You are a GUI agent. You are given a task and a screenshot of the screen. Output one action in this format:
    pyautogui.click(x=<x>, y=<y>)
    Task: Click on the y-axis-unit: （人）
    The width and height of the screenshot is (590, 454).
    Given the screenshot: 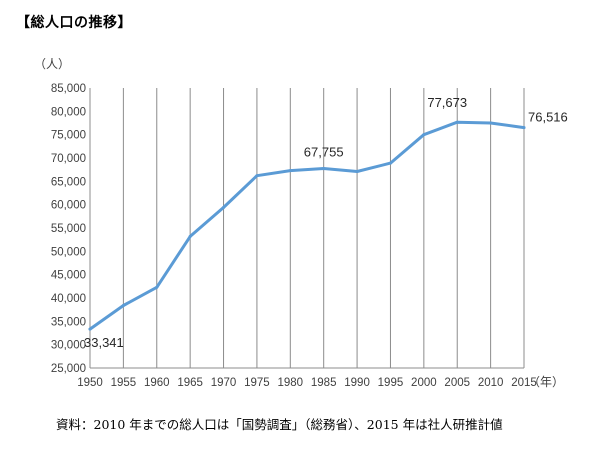 What is the action you would take?
    pyautogui.click(x=52, y=64)
    